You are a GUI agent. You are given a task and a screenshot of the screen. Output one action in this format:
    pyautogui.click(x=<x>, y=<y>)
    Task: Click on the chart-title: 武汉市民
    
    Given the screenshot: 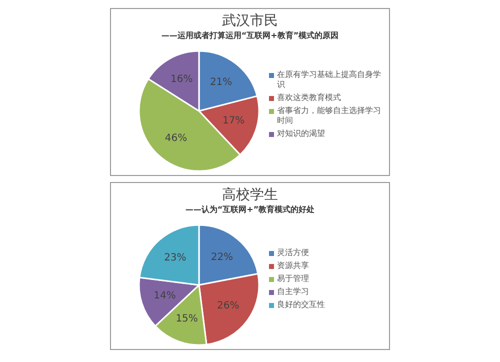 What is the action you would take?
    pyautogui.click(x=250, y=21)
    